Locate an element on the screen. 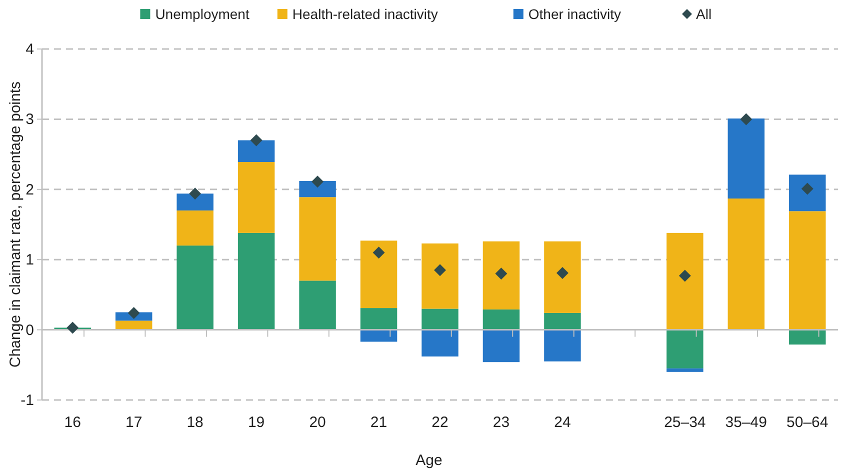  y-axis-title: Change in claimant rate, percentage points is located at coordinates (15, 224).